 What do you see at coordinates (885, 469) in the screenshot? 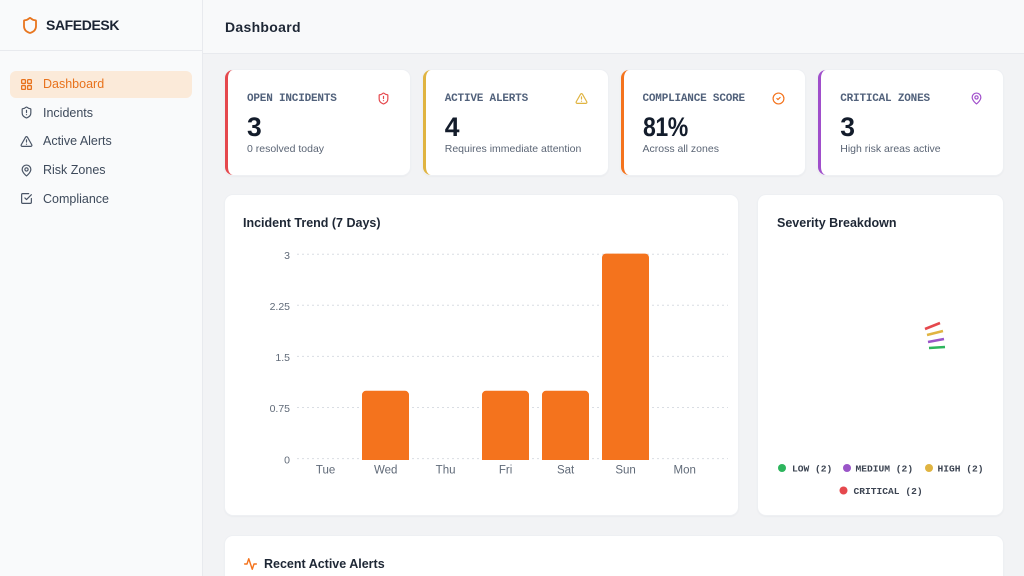
I see `svg-text: MEDIUM (2)` at bounding box center [885, 469].